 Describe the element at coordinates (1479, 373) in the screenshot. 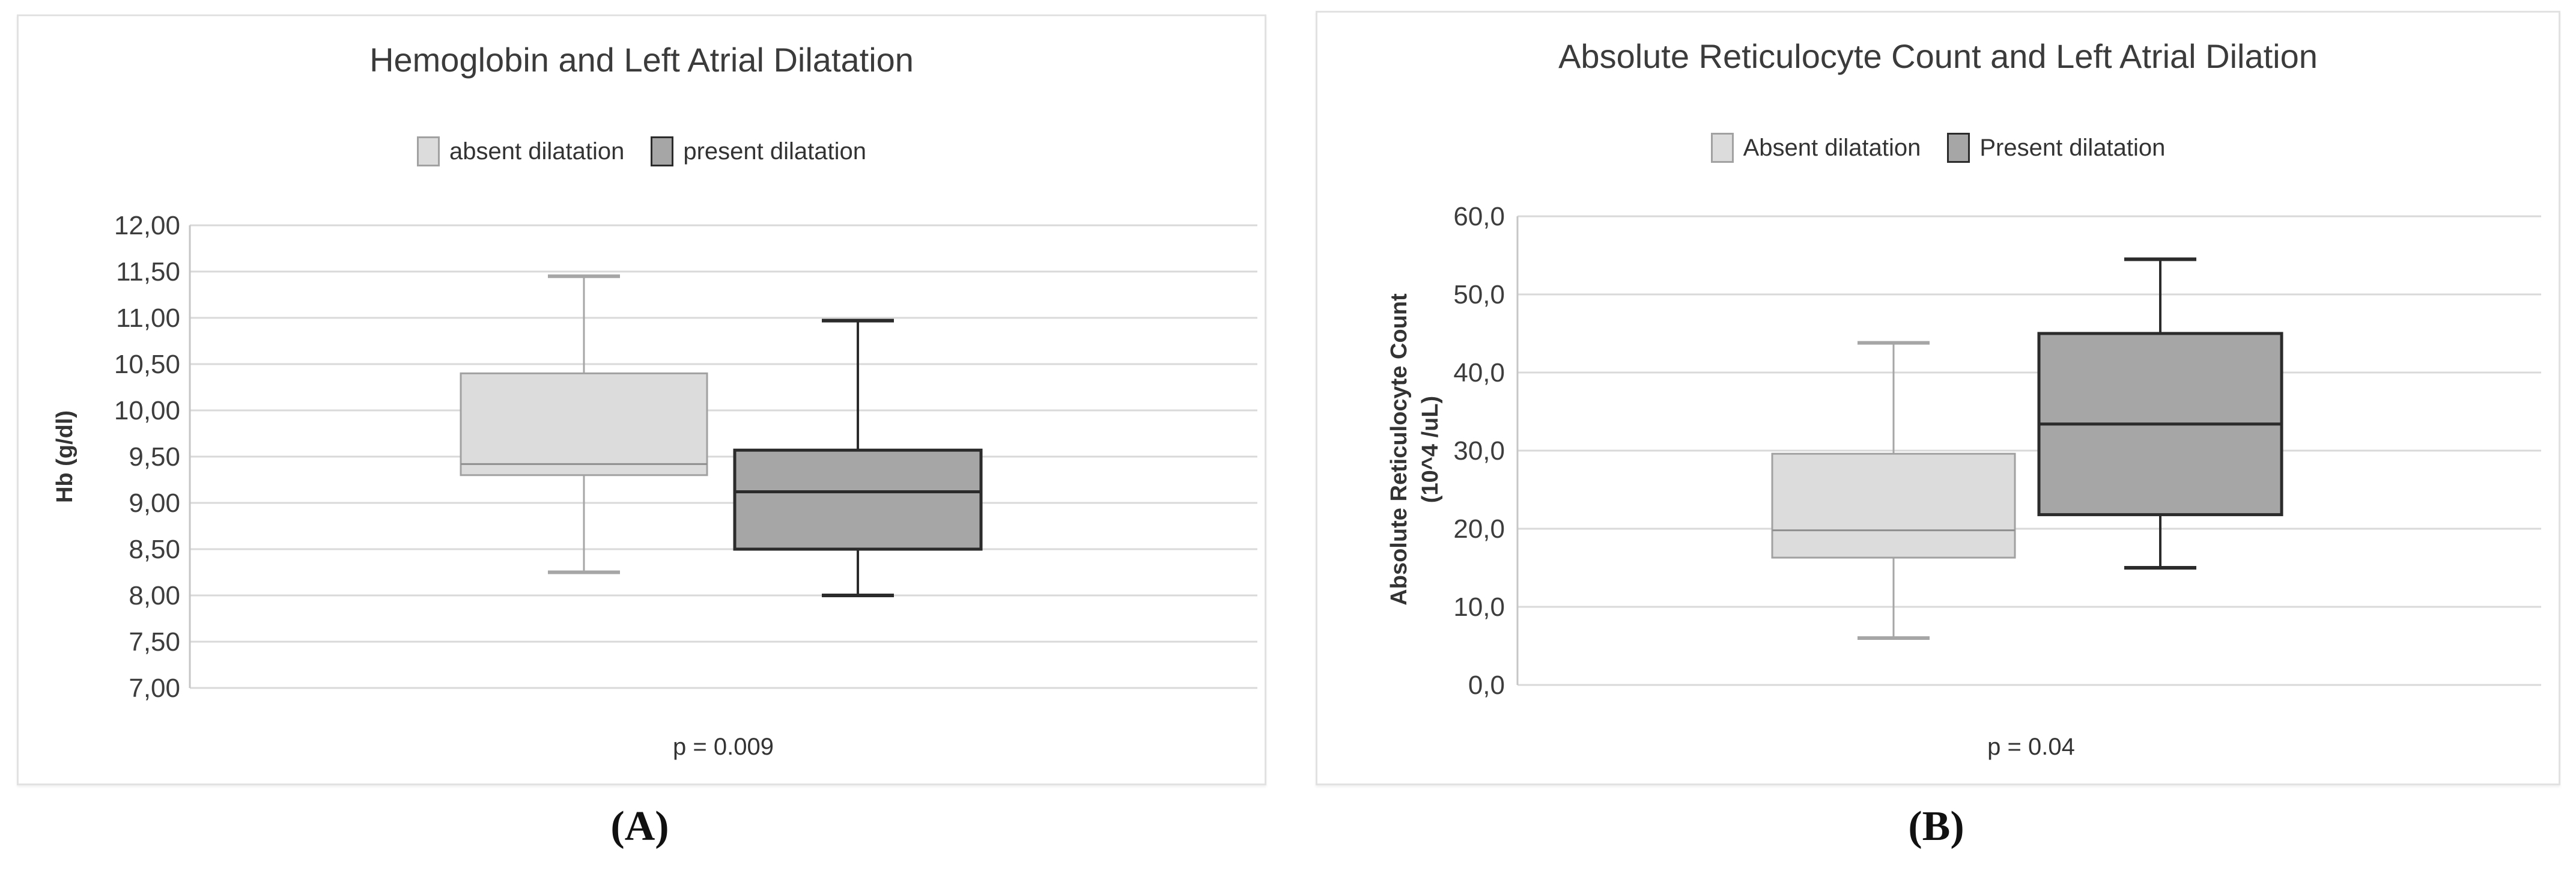

I see `y-tick-label: 40,0` at that location.